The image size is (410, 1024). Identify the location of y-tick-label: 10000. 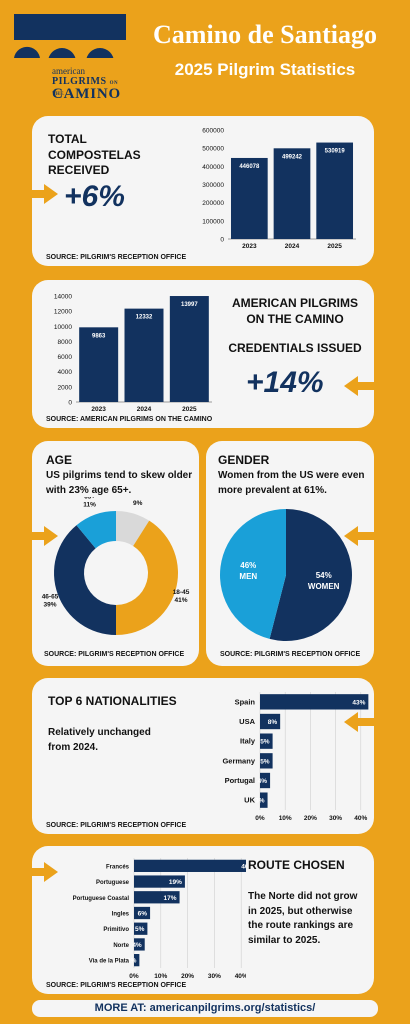
(63, 327).